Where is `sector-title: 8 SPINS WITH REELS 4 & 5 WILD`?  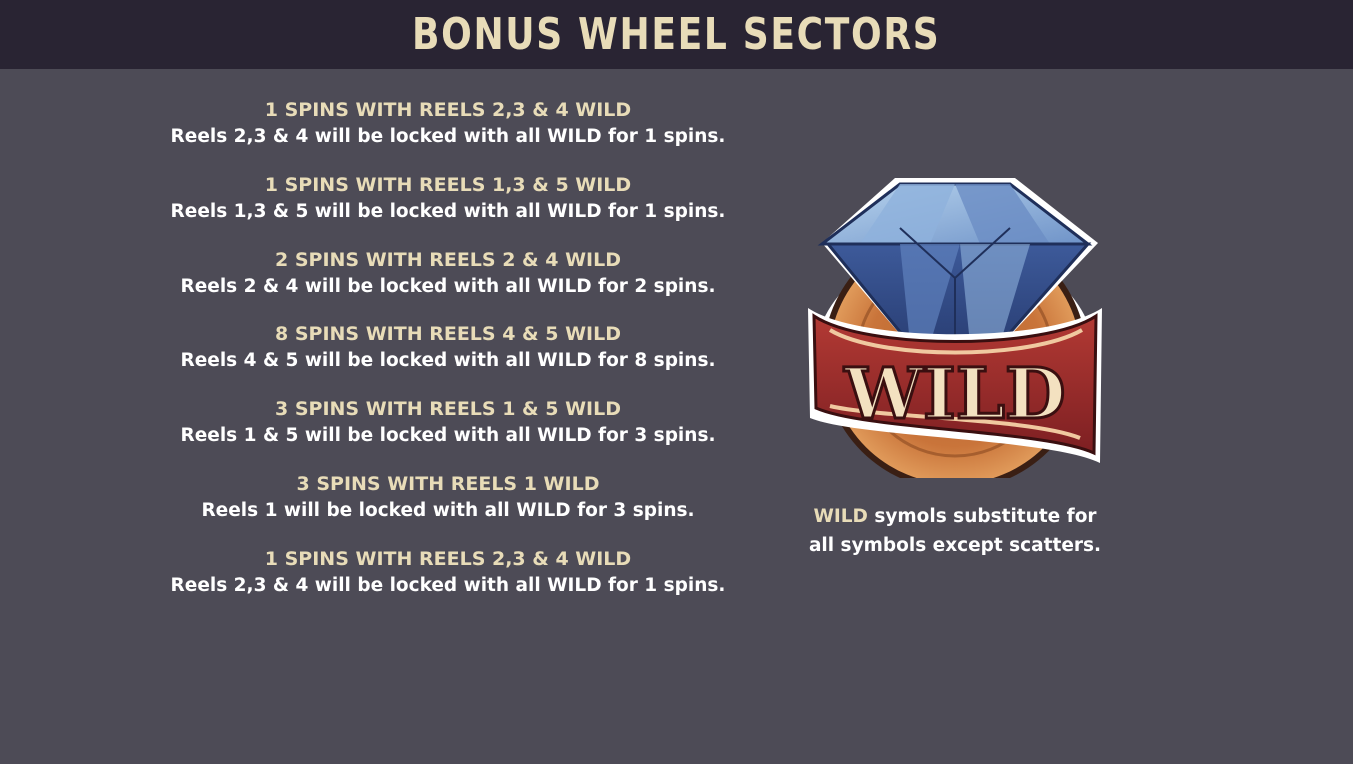
sector-title: 8 SPINS WITH REELS 4 & 5 WILD is located at coordinates (448, 334).